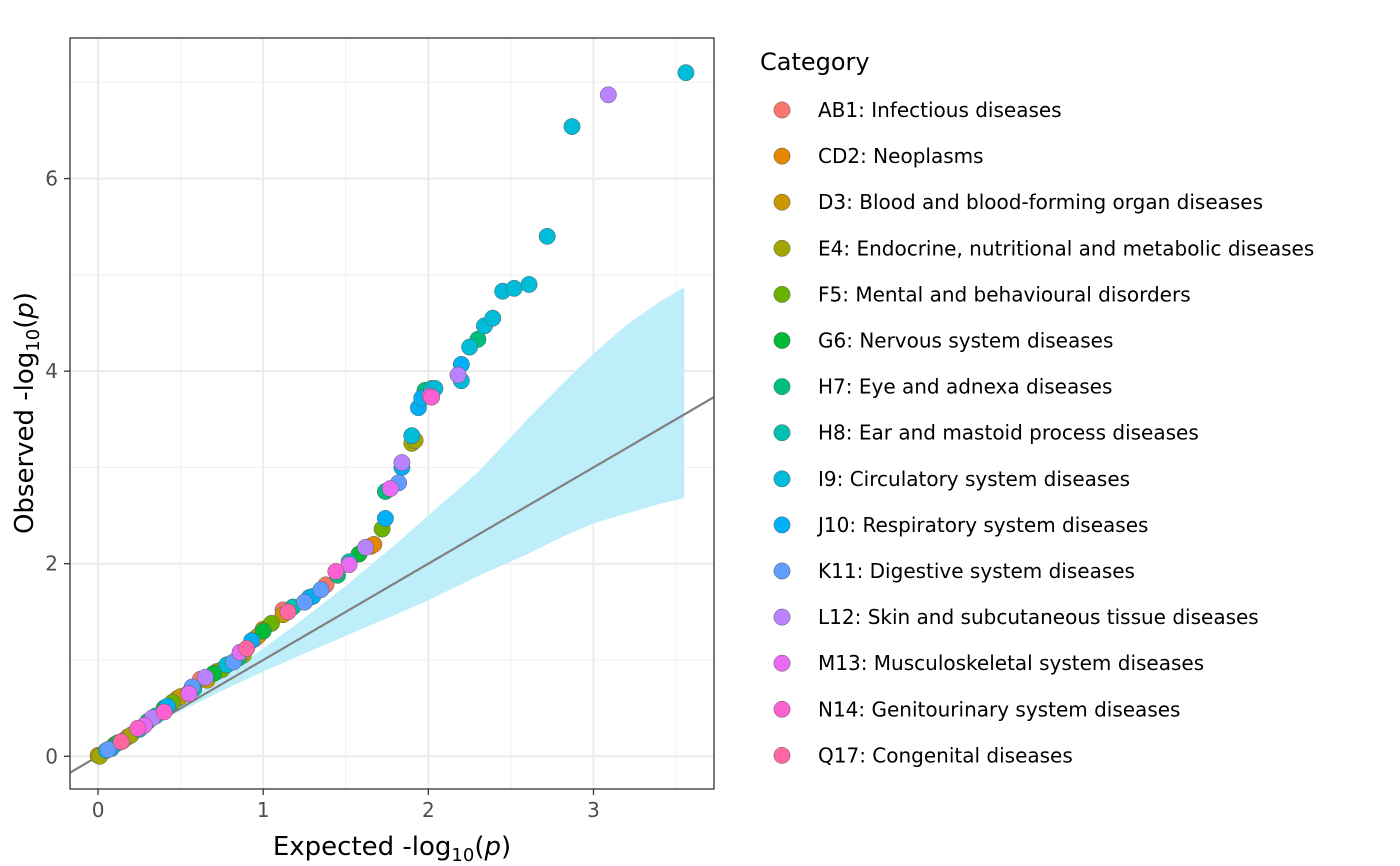  Describe the element at coordinates (27, 413) in the screenshot. I see `y-axis-title: Observed -log10(p)` at that location.